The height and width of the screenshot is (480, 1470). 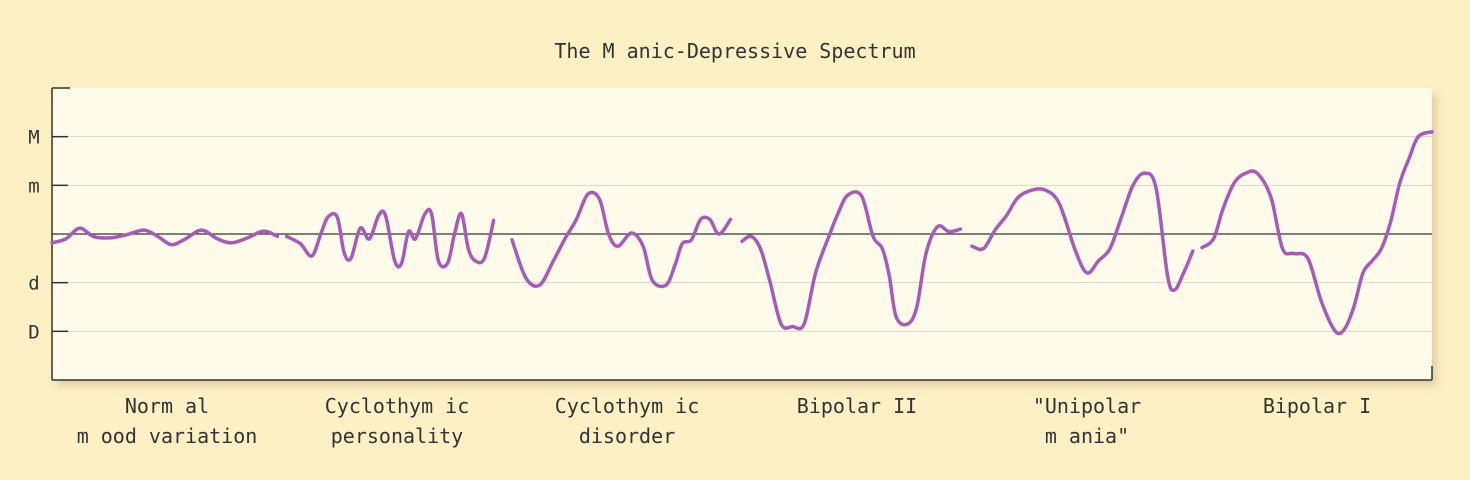 What do you see at coordinates (167, 436) in the screenshot?
I see `category-label-1: m ood variation` at bounding box center [167, 436].